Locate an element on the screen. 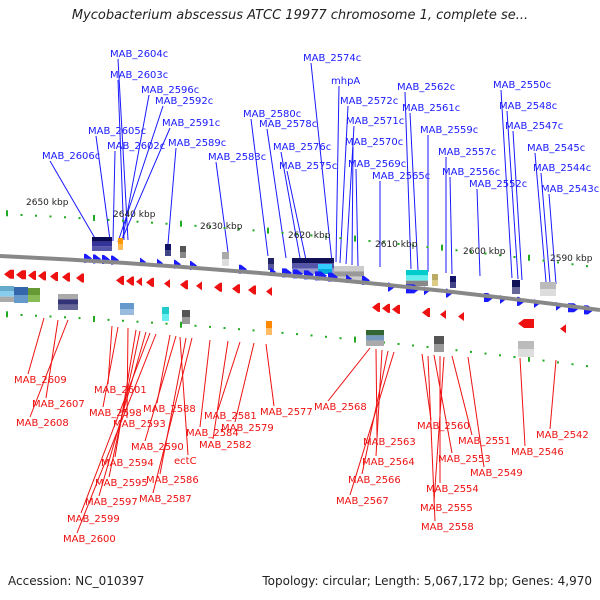 The height and width of the screenshot is (600, 600). gene-label-plus: MAB_2572c is located at coordinates (369, 101).